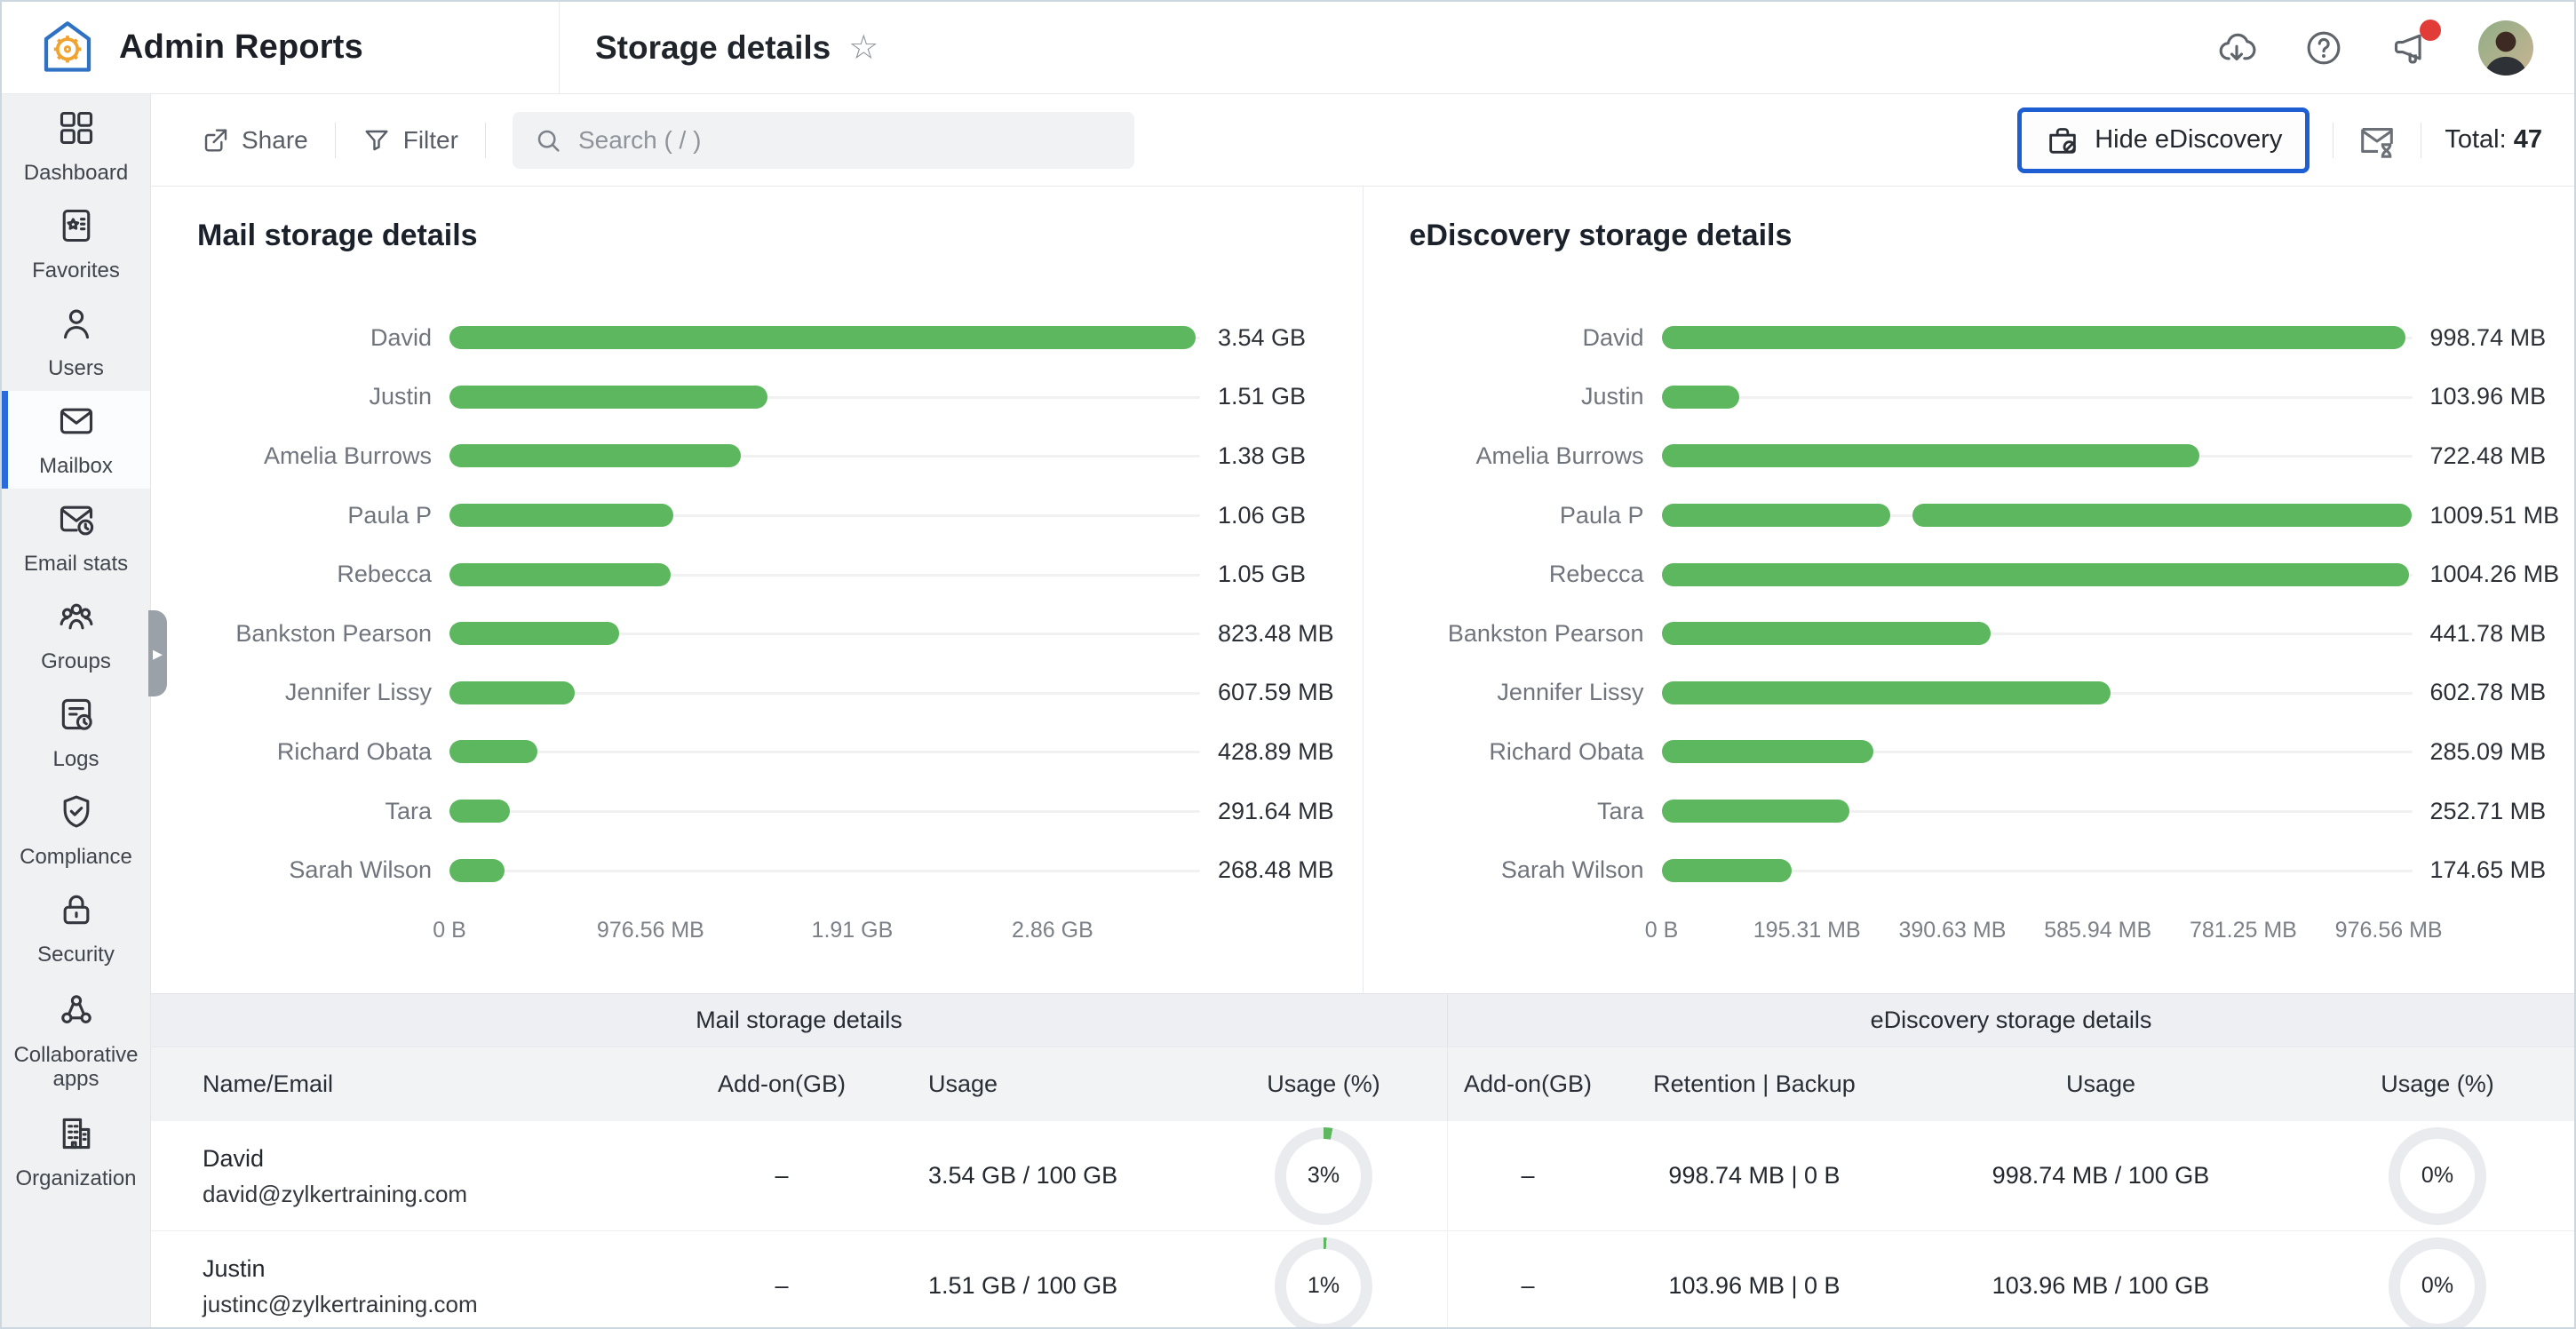  What do you see at coordinates (780, 811) in the screenshot?
I see `chart-row: Tara 291.64 MB` at bounding box center [780, 811].